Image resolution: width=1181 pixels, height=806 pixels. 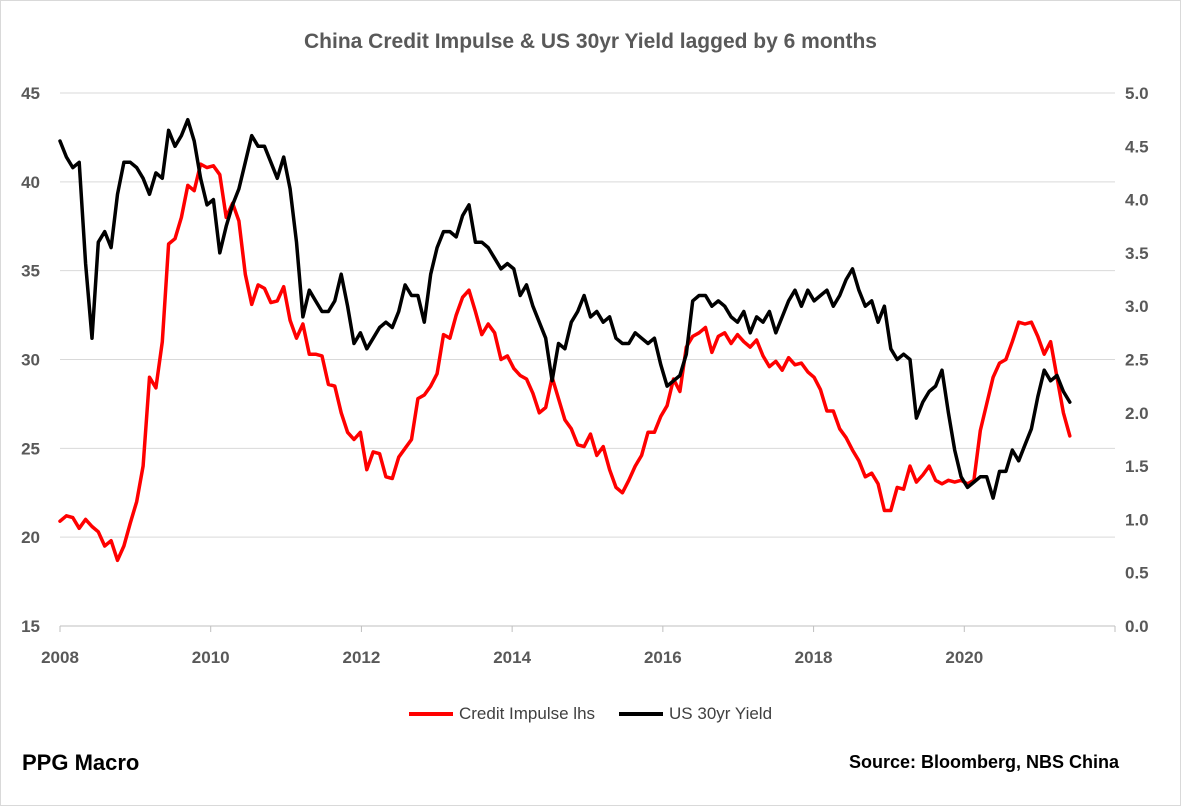 I want to click on y-right-tick-label: 0.0, so click(x=1137, y=626).